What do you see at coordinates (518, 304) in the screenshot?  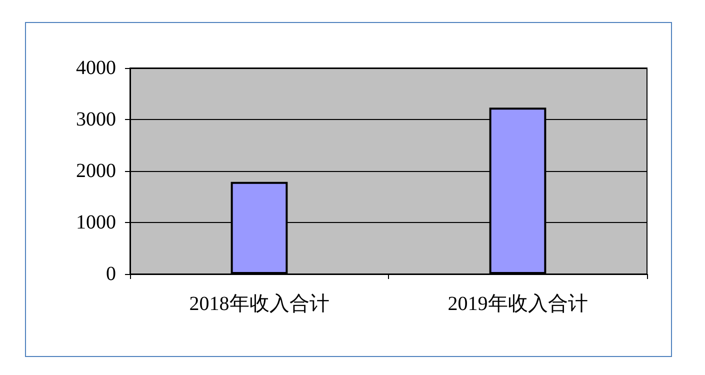 I see `x-tick-label: 2019年收入合计` at bounding box center [518, 304].